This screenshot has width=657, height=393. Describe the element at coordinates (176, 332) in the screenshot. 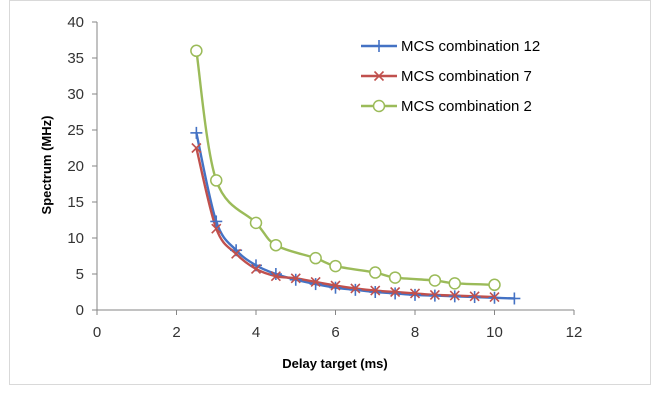

I see `x-tick-label: 2` at that location.